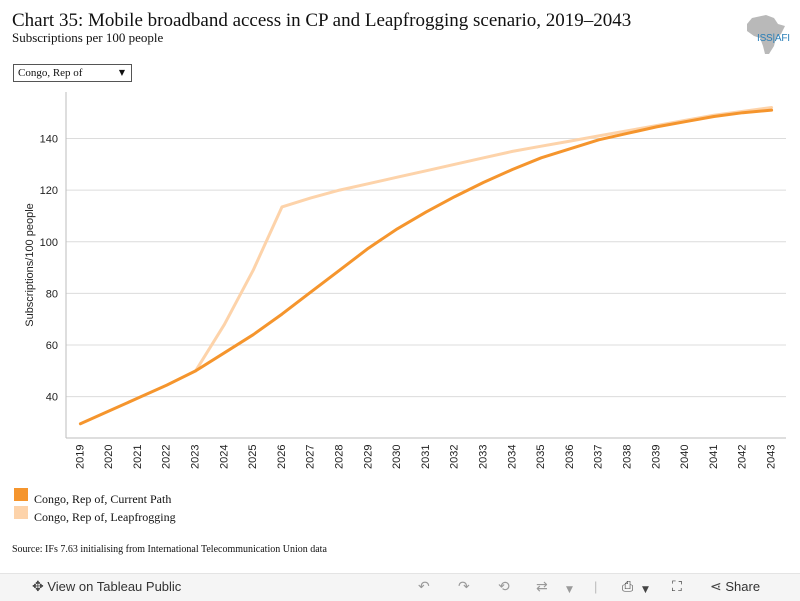 This screenshot has width=800, height=601. I want to click on x-tick-label: 2028, so click(340, 457).